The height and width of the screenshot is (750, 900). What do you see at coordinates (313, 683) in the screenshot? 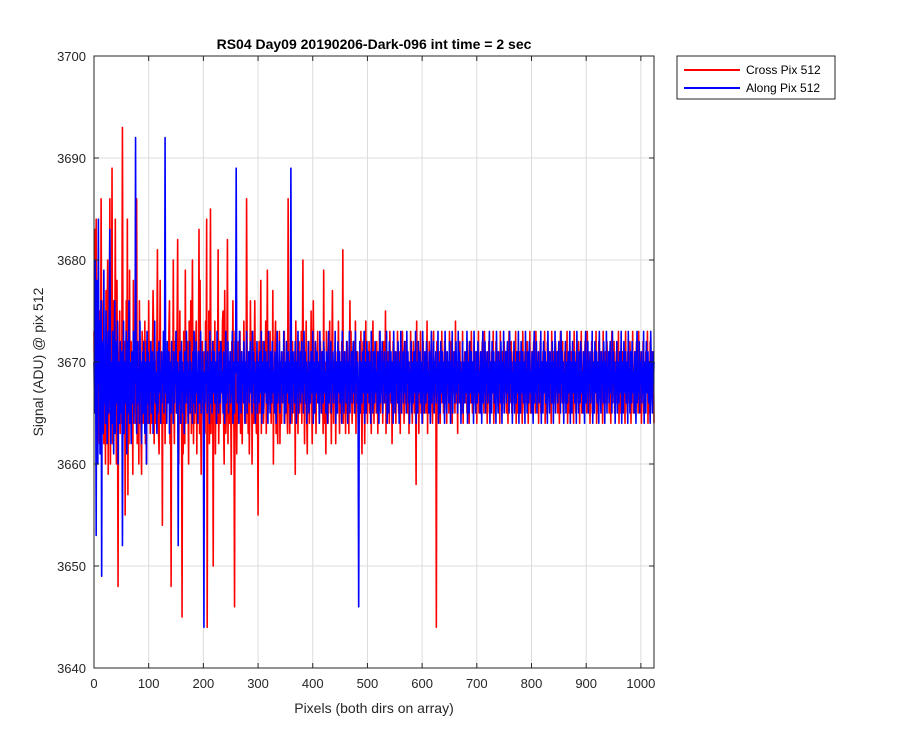
I see `x-tick-label: 400` at bounding box center [313, 683].